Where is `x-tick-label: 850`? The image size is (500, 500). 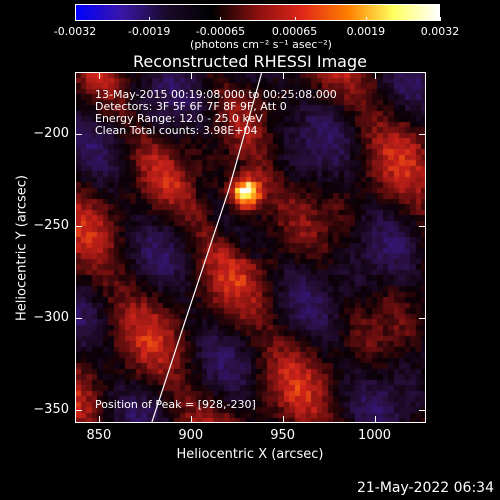
x-tick-label: 850 is located at coordinates (99, 435).